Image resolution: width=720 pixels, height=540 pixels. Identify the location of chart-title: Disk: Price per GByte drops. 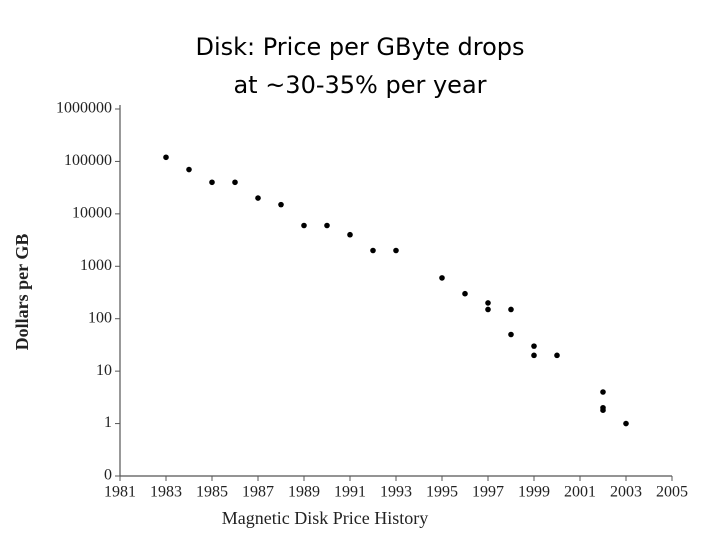
(359, 47).